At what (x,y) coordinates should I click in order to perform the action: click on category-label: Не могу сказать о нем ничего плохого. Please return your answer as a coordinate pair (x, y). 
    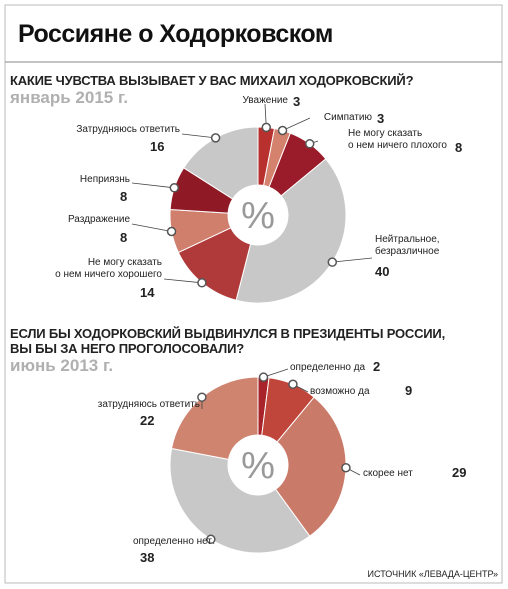
    Looking at the image, I should click on (397, 139).